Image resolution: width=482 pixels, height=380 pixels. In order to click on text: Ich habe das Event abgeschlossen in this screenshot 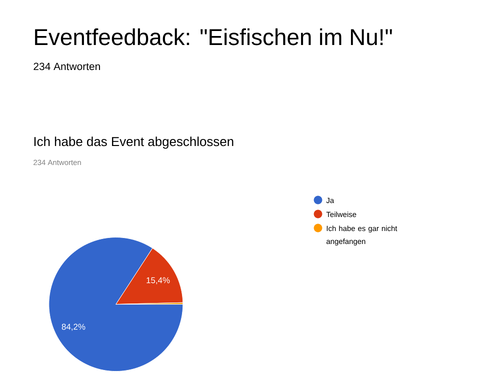, I will do `click(134, 142)`.